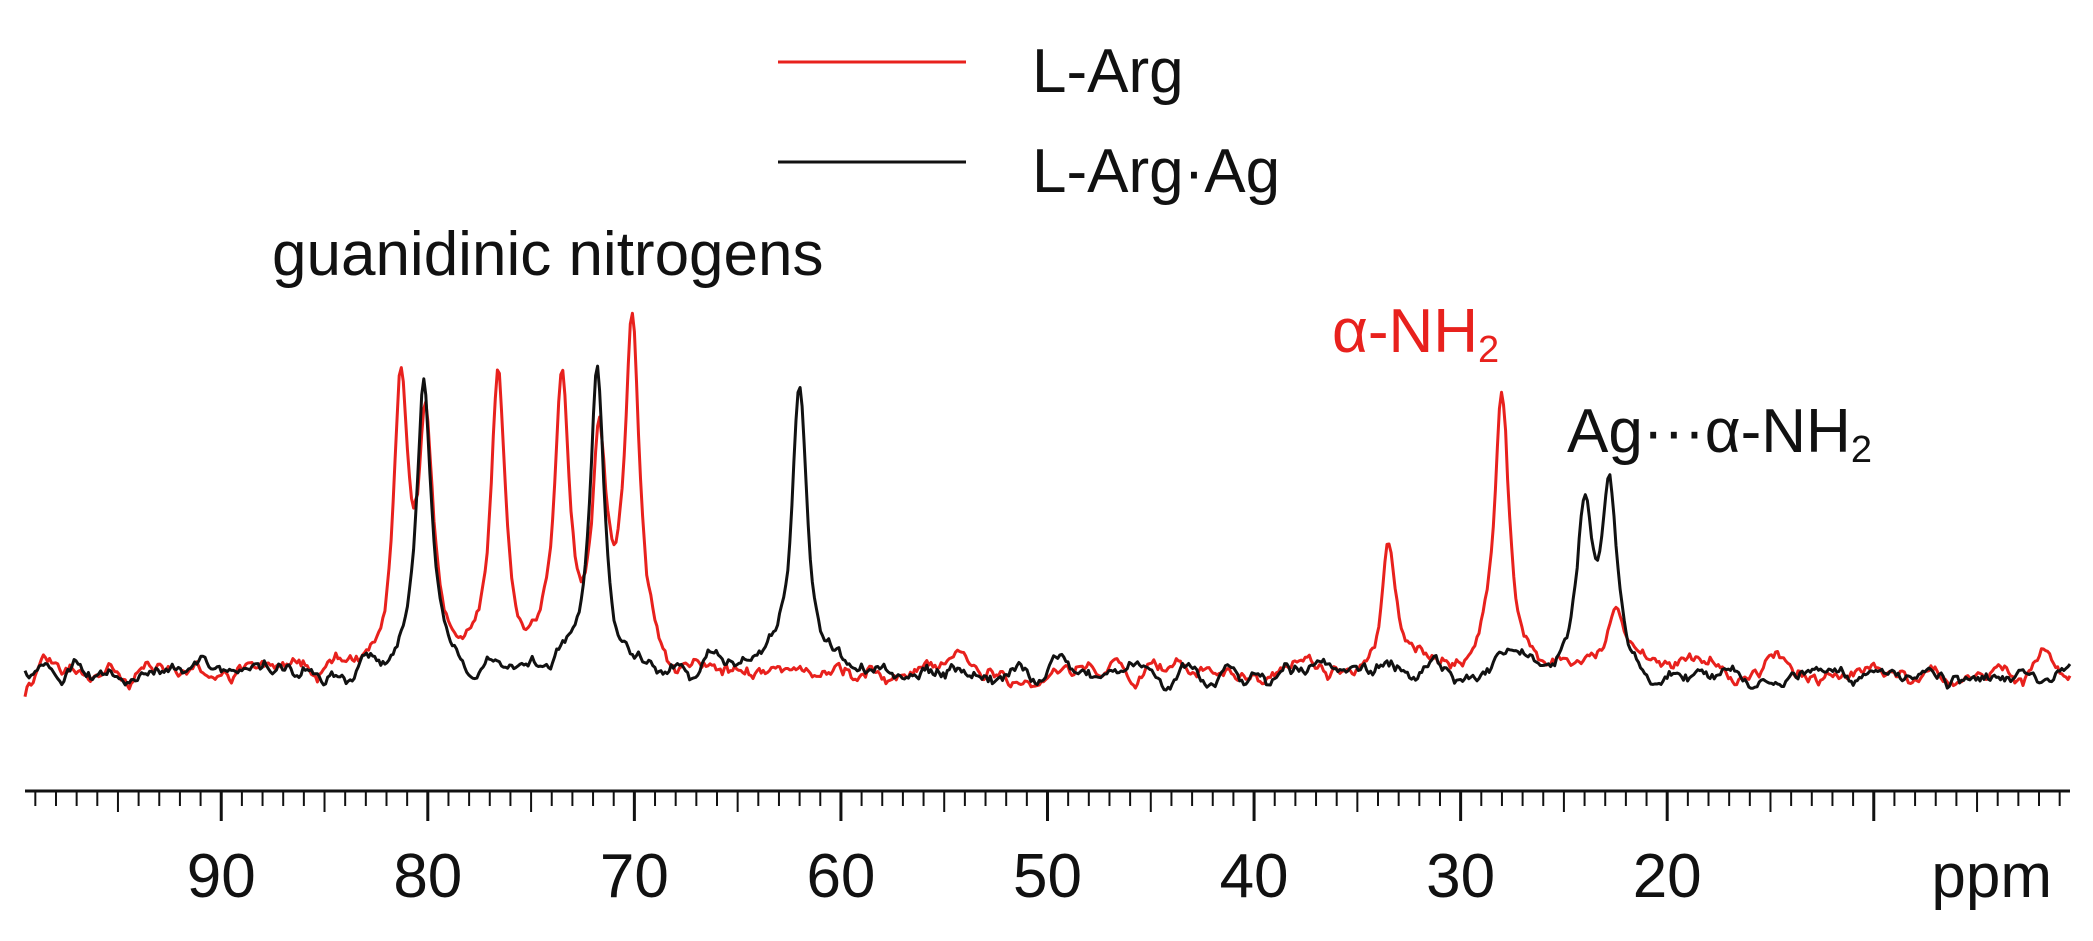  Describe the element at coordinates (840, 876) in the screenshot. I see `x-tick-label: 60` at that location.